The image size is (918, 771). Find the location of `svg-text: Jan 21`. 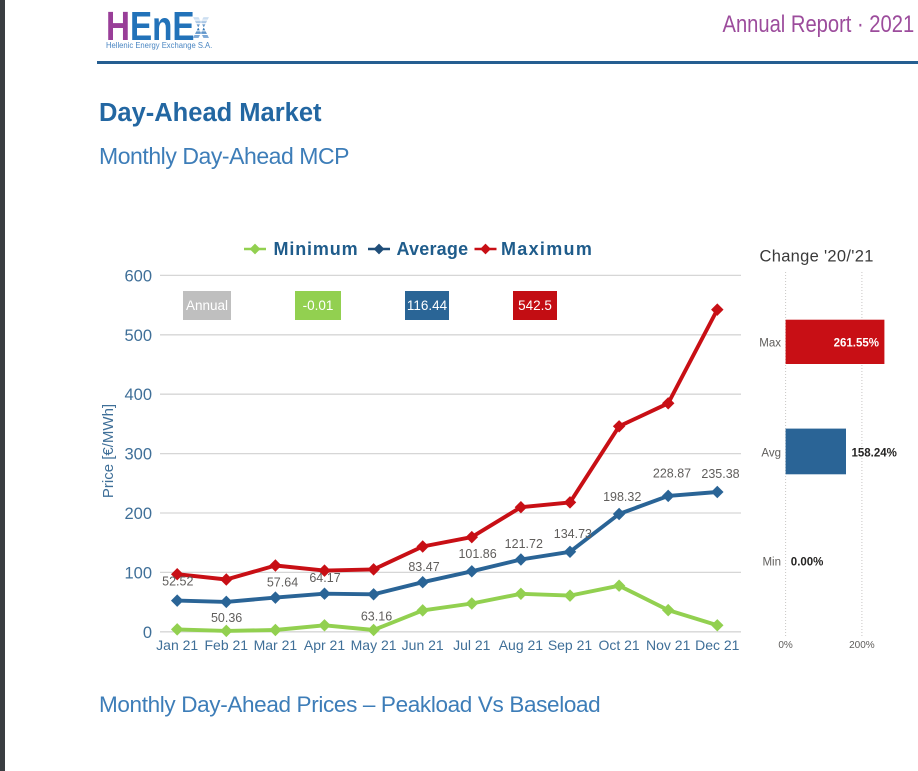

svg-text: Jan 21 is located at coordinates (177, 645).